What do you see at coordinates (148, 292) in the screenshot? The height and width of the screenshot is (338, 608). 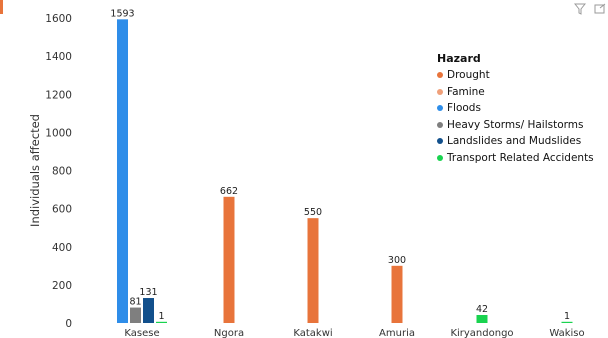 I see `data-label: 131` at bounding box center [148, 292].